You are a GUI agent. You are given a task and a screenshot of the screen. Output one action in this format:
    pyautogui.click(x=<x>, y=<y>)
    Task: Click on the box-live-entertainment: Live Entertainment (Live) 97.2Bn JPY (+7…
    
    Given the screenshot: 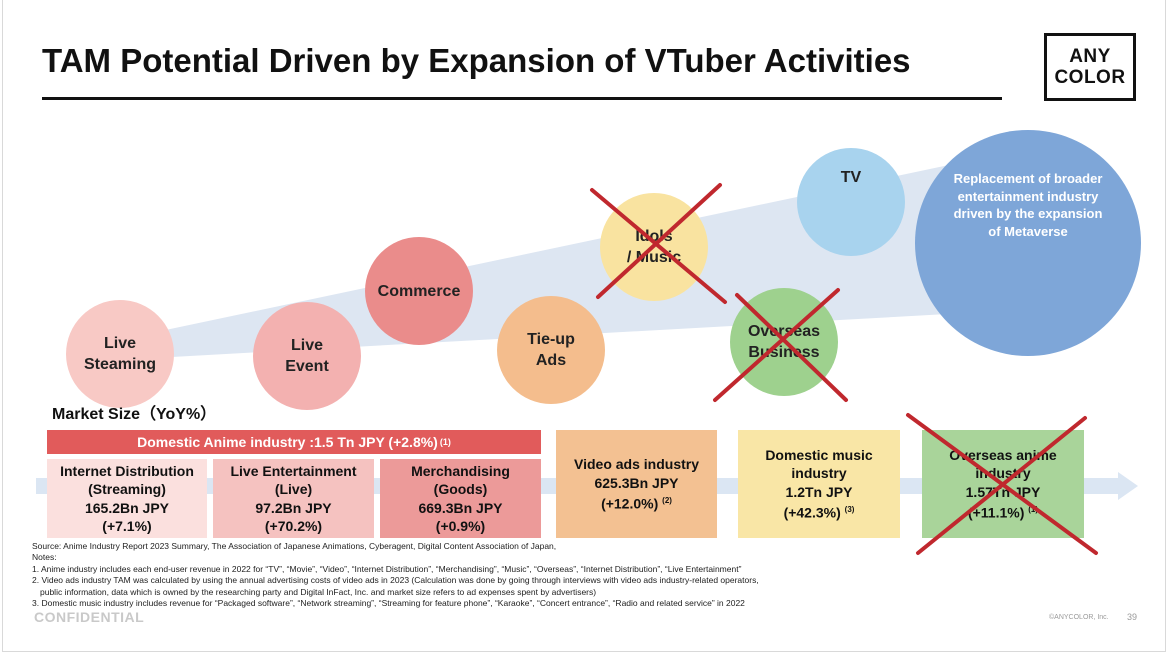 What is the action you would take?
    pyautogui.click(x=293, y=498)
    